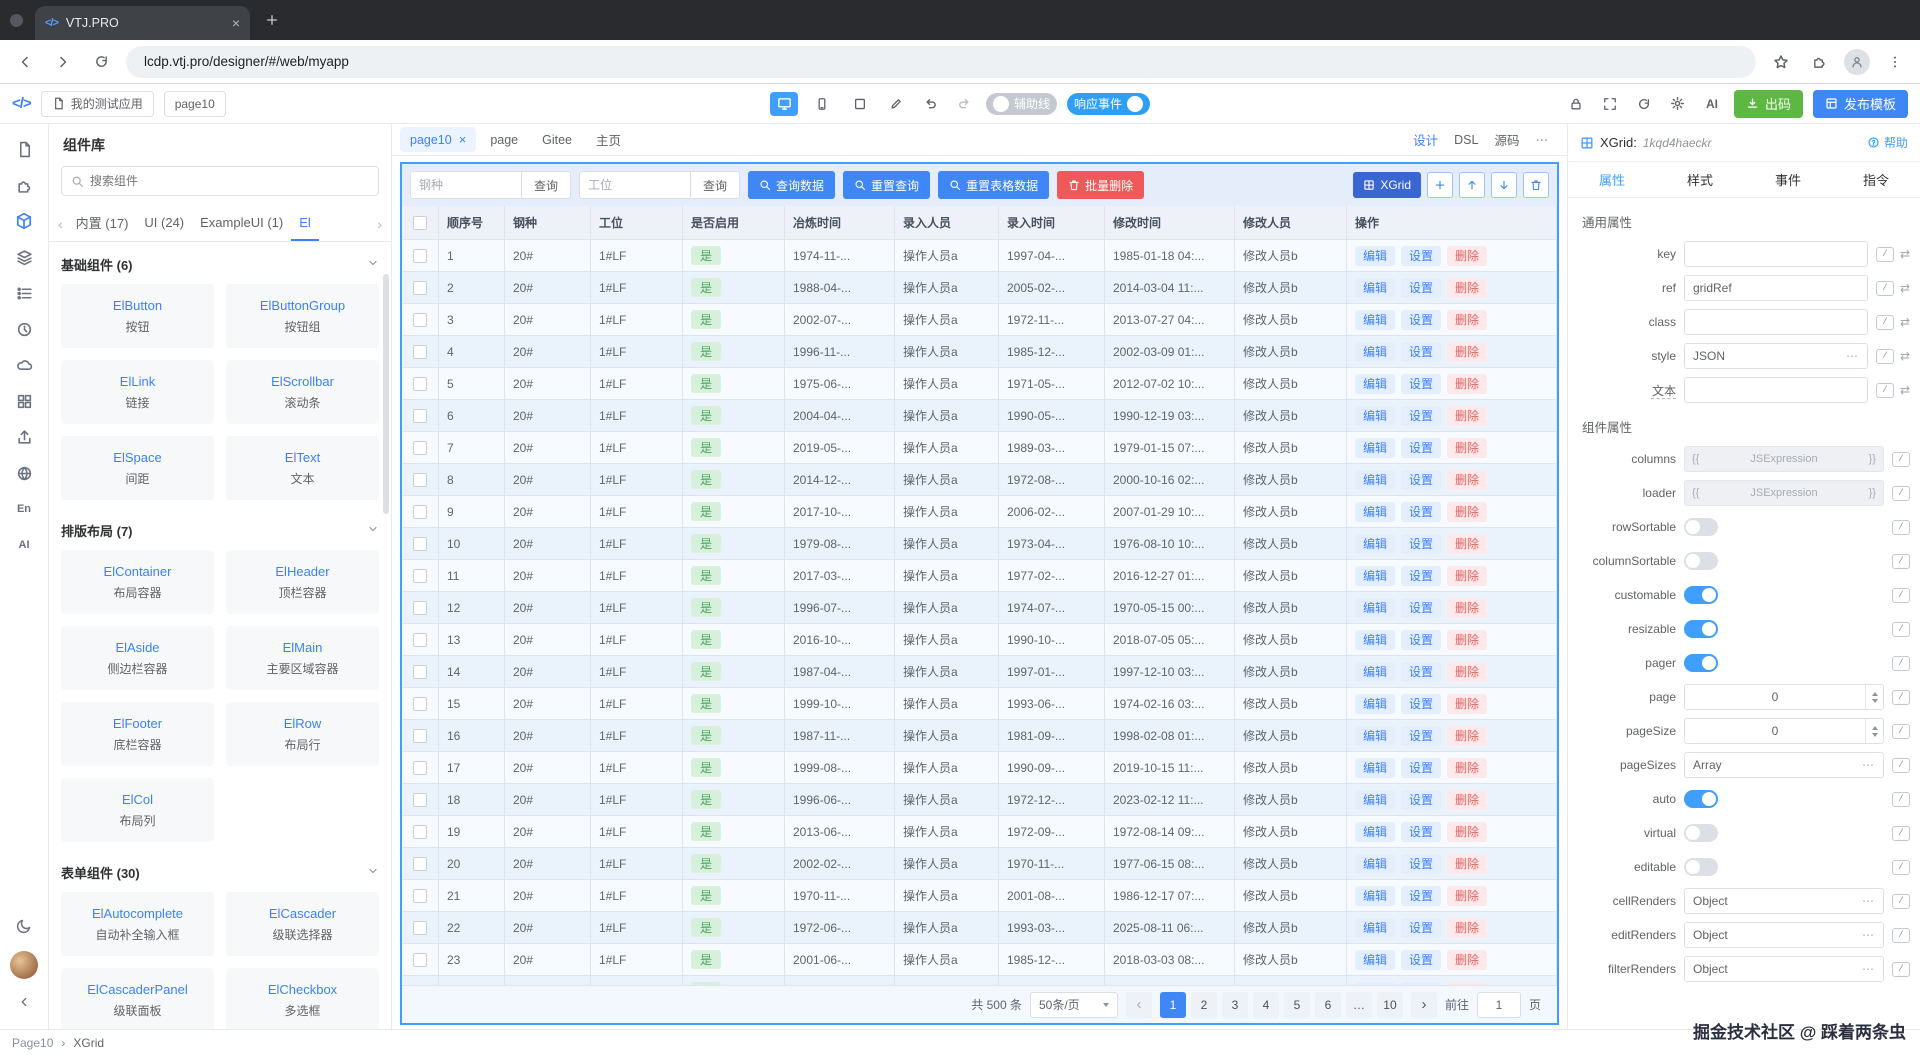 This screenshot has height=1055, width=1920. I want to click on component-item: ElFooter 底栏容器, so click(137, 734).